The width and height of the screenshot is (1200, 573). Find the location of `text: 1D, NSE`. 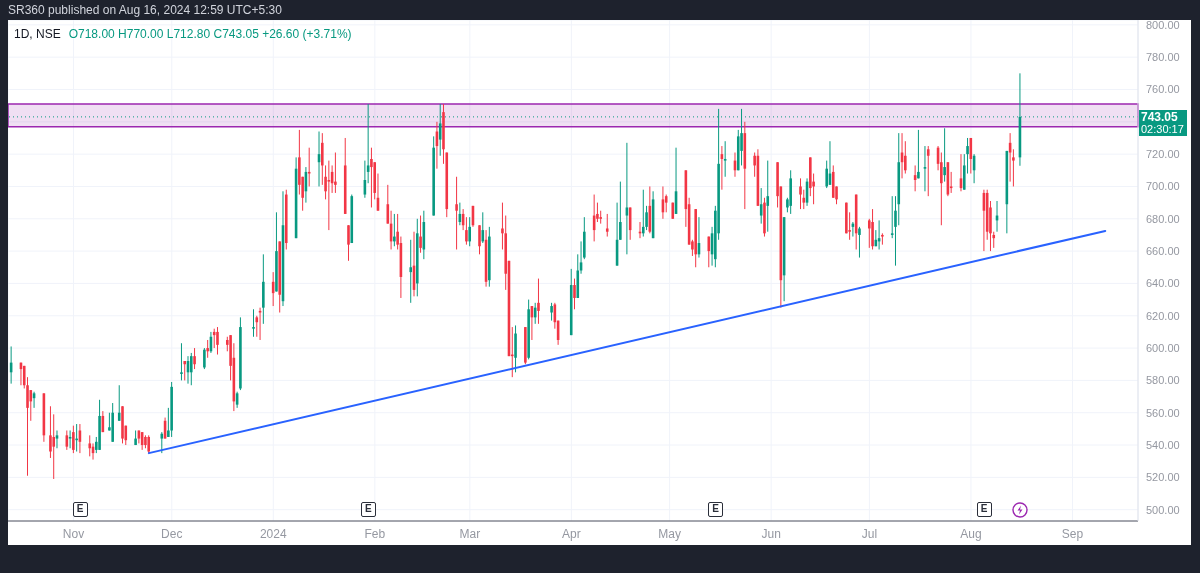

text: 1D, NSE is located at coordinates (37, 34).